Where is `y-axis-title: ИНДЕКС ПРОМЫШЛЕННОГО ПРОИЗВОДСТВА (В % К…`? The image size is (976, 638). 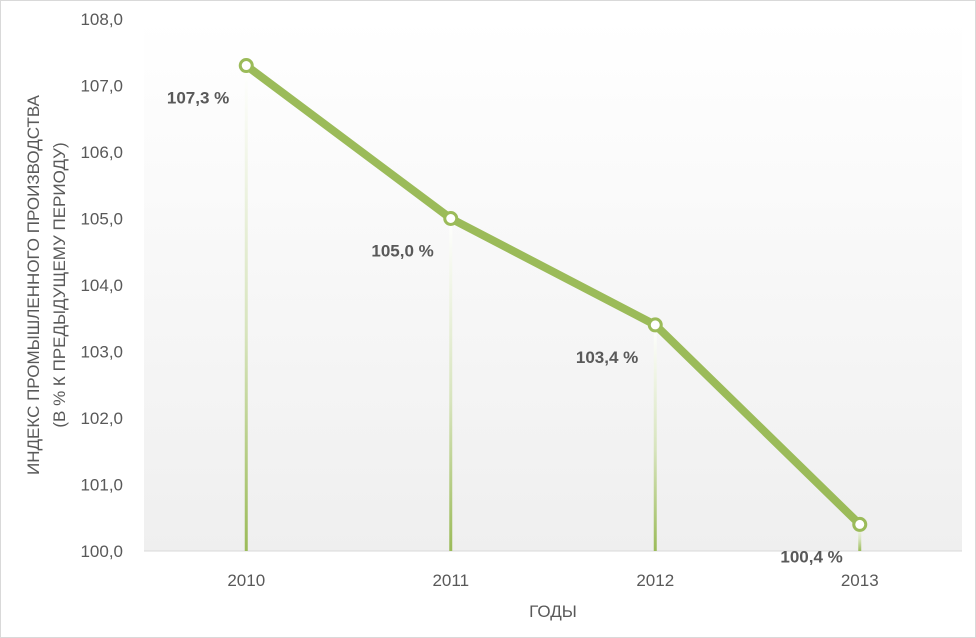
y-axis-title: ИНДЕКС ПРОМЫШЛЕННОГО ПРОИЗВОДСТВА (В % К… is located at coordinates (46, 284).